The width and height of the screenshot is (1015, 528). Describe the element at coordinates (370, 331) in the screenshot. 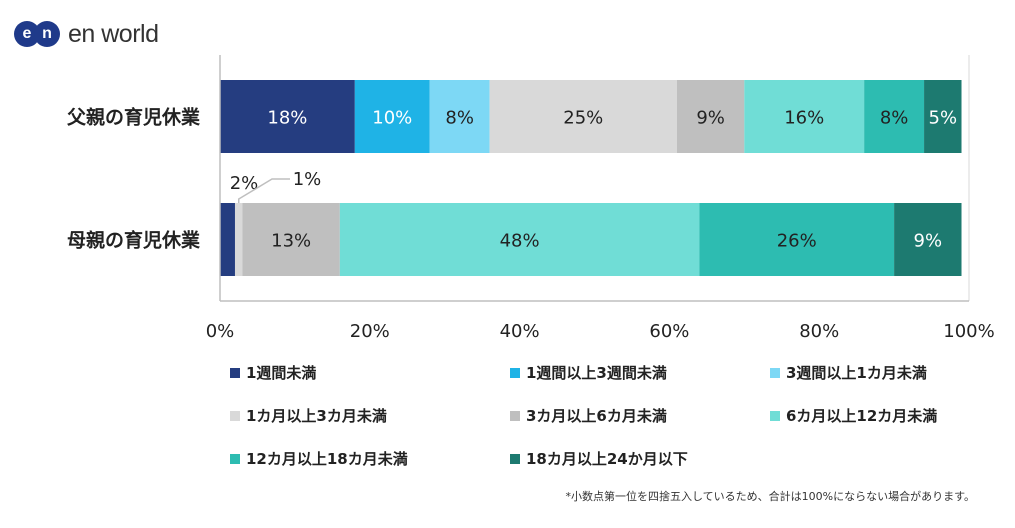

I see `x-tick-label: 20%` at that location.